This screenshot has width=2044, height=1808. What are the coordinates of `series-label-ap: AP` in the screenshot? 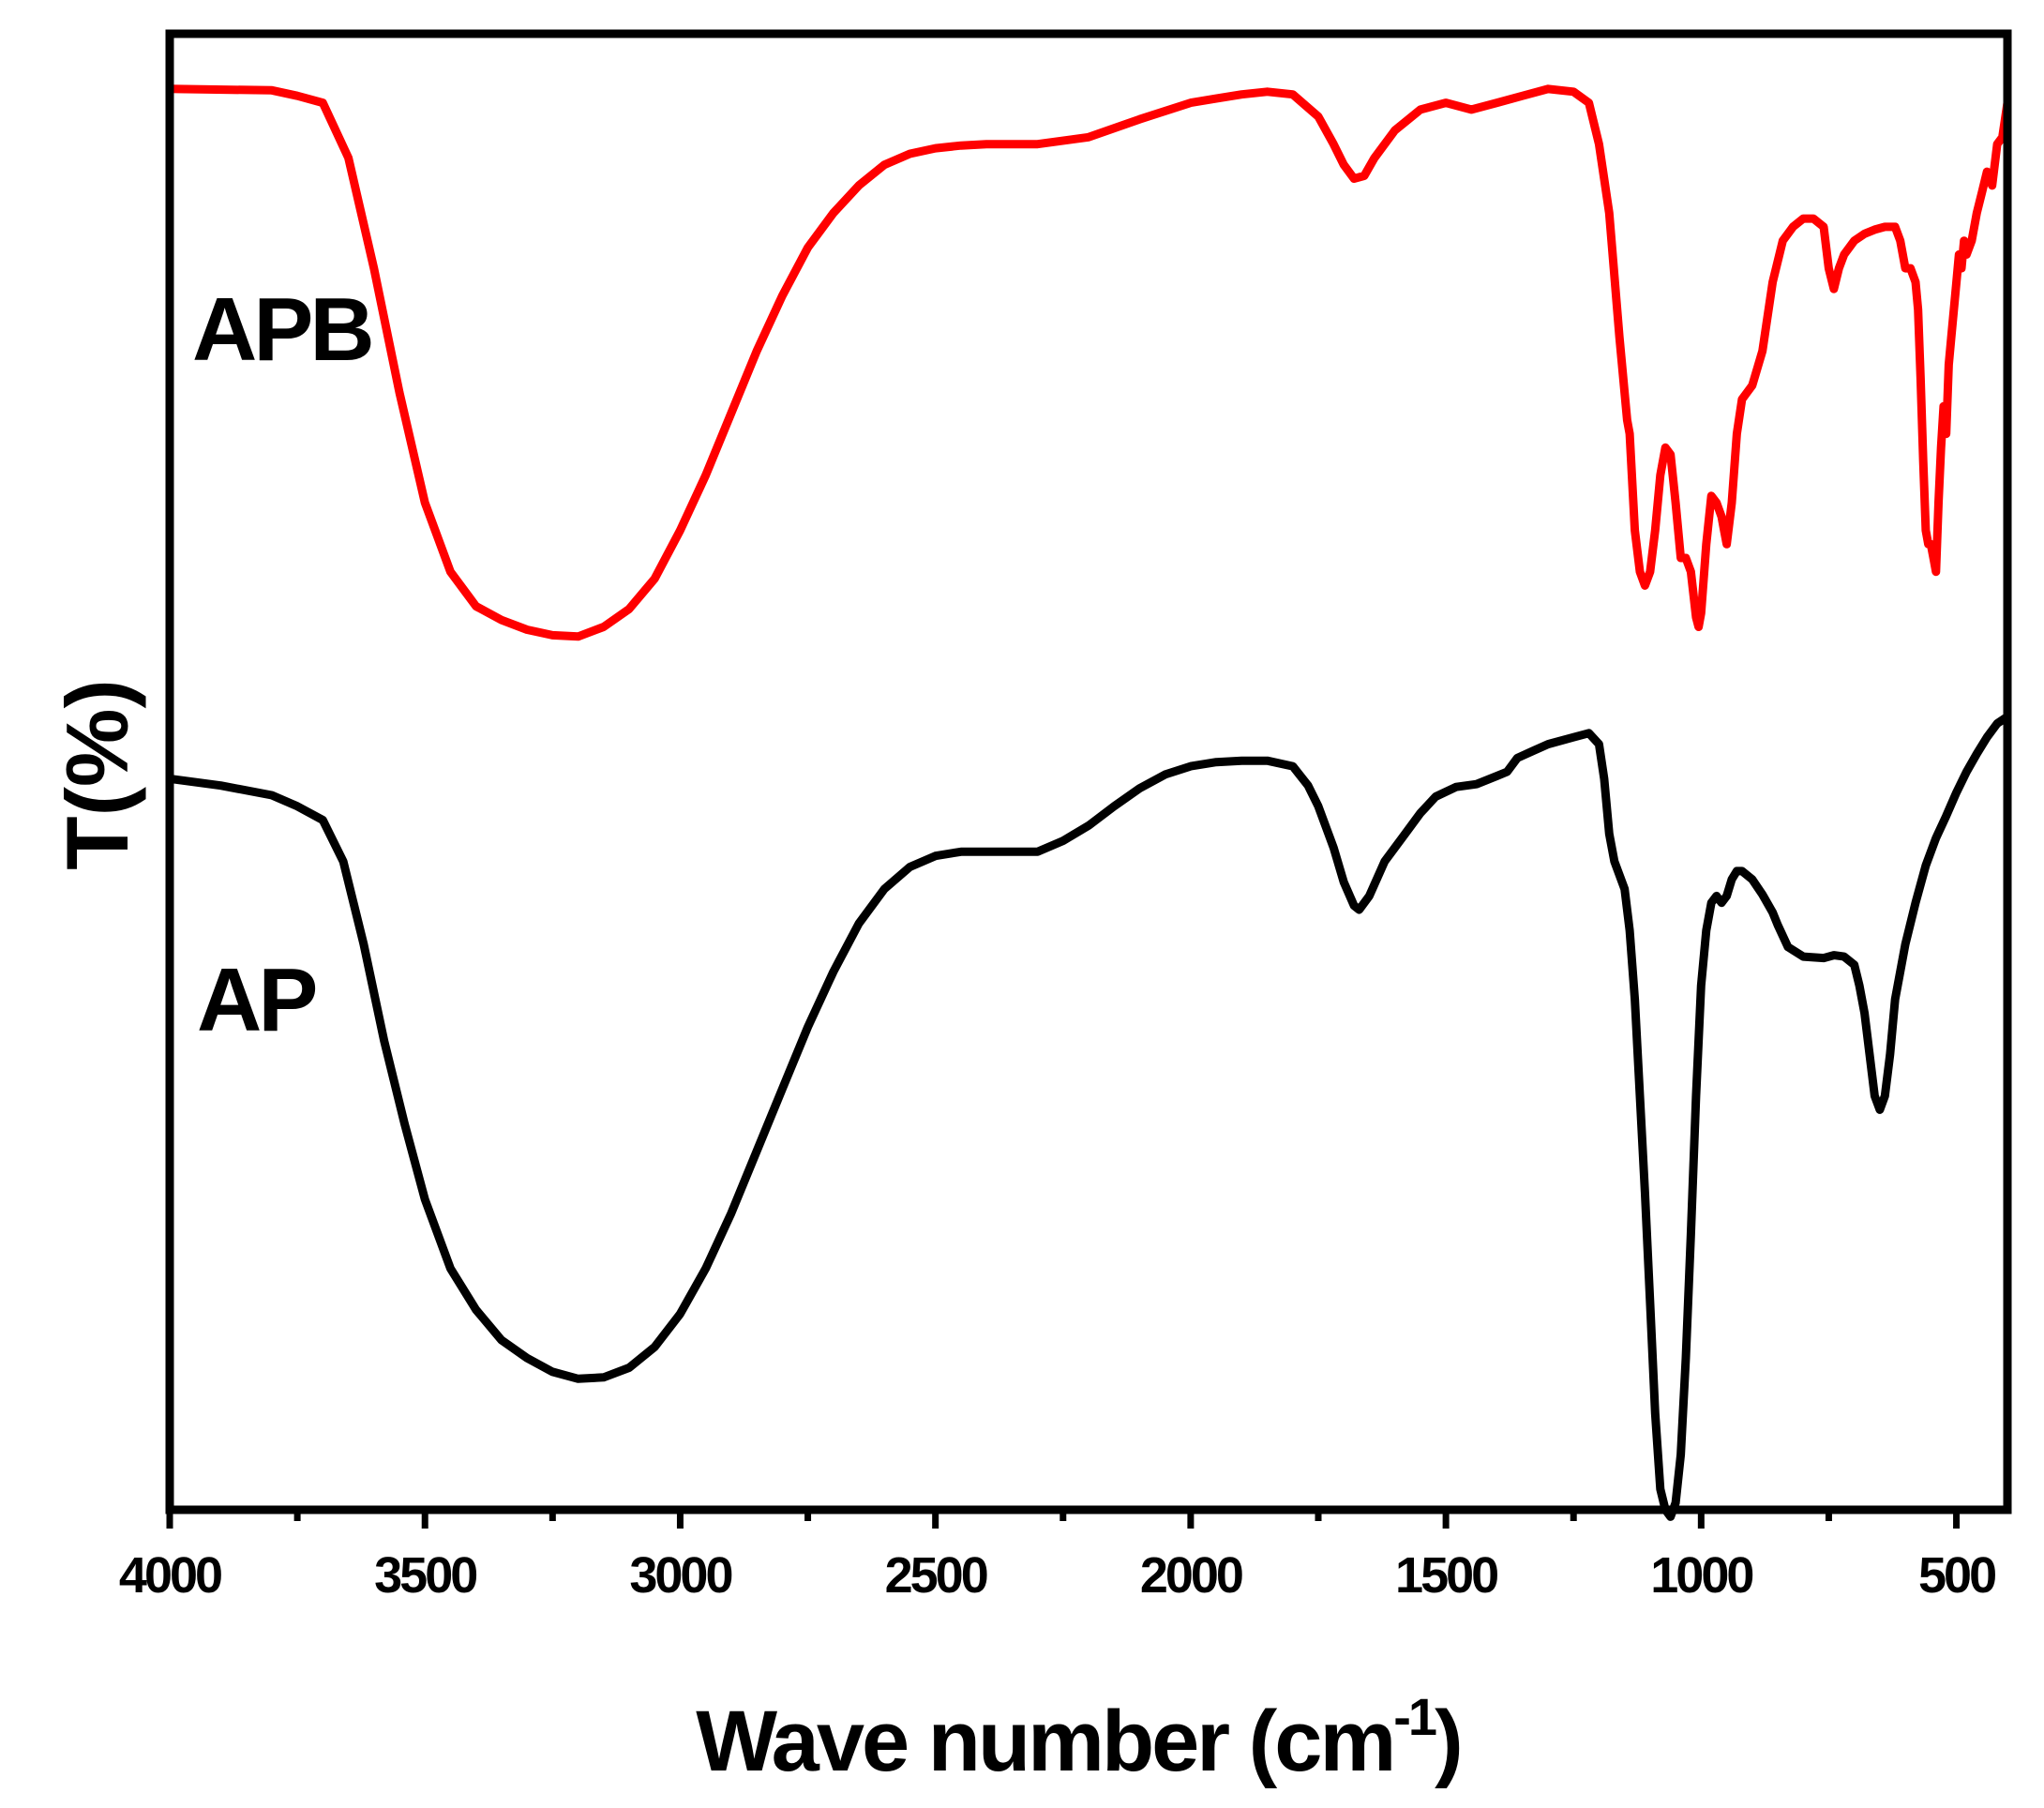 It's located at (256, 1000).